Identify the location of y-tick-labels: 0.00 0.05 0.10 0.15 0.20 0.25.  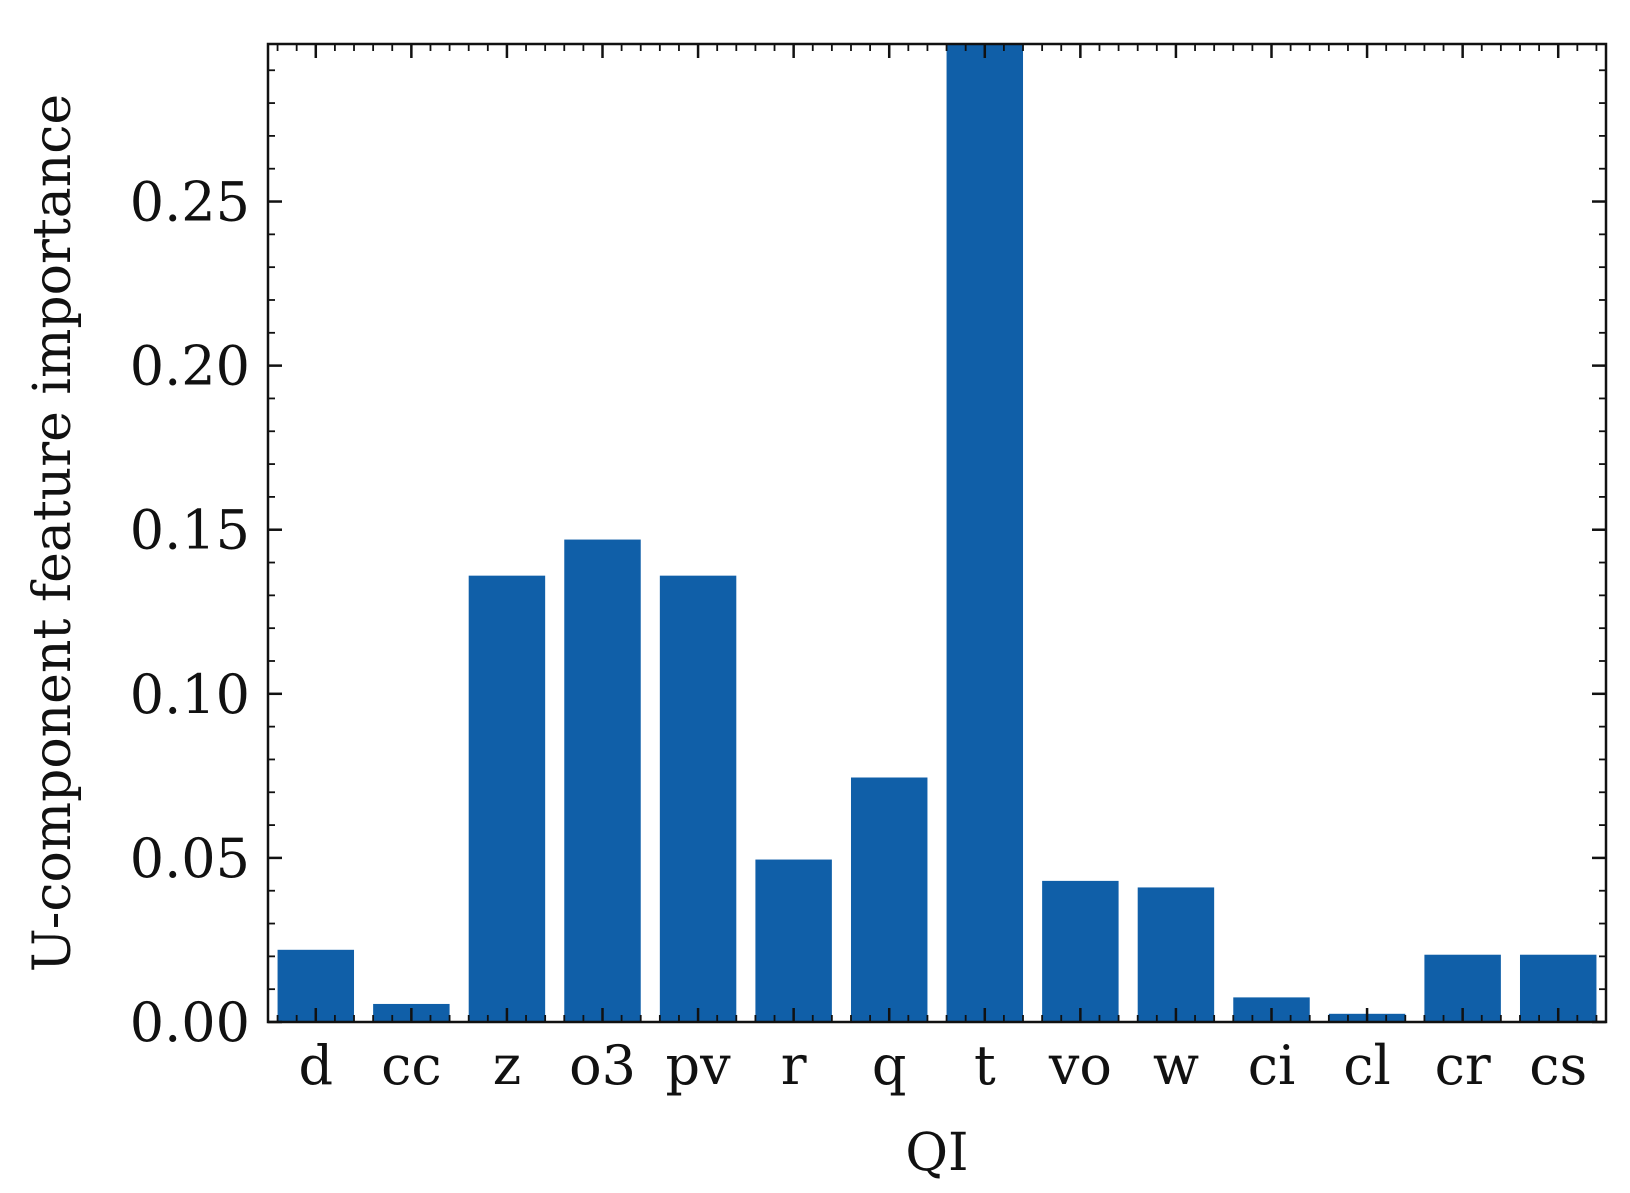
(190, 612).